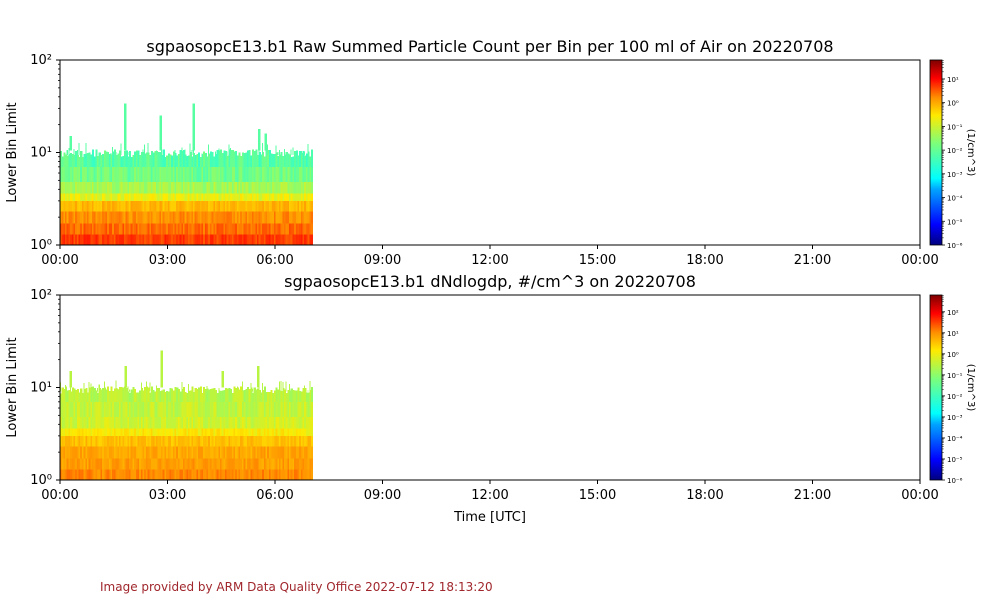 This screenshot has width=1000, height=600. What do you see at coordinates (953, 334) in the screenshot?
I see `colorbar-tick-label: 10¹` at bounding box center [953, 334].